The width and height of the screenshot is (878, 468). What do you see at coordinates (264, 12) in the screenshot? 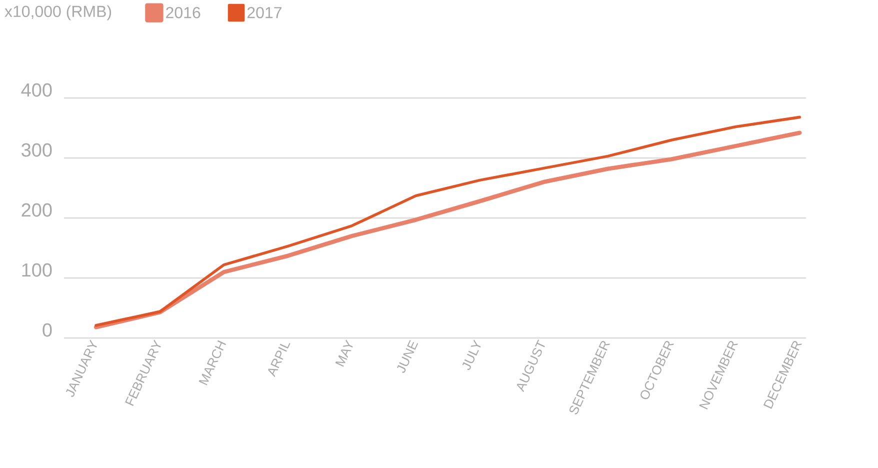
I see `legend-label: 2017` at bounding box center [264, 12].